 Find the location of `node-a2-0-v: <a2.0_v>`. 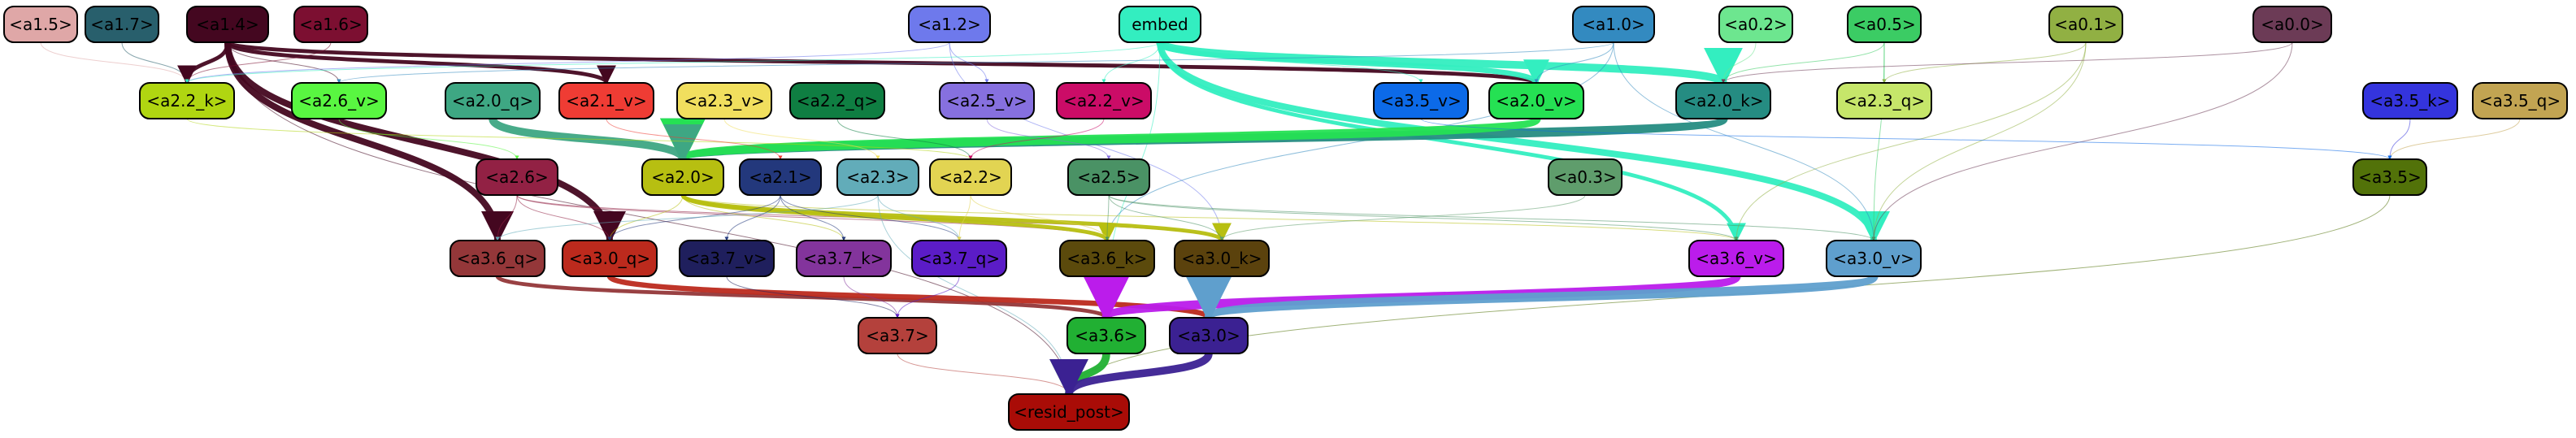

node-a2-0-v: <a2.0_v> is located at coordinates (1536, 100).